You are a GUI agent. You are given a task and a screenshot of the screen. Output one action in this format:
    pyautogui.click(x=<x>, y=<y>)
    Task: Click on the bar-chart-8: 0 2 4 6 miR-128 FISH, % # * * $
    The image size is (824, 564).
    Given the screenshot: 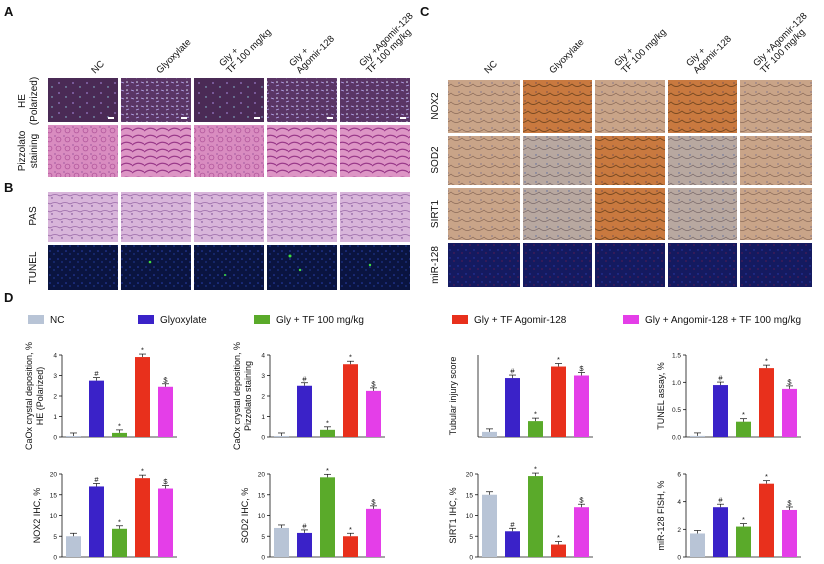 What is the action you would take?
    pyautogui.click(x=728, y=517)
    